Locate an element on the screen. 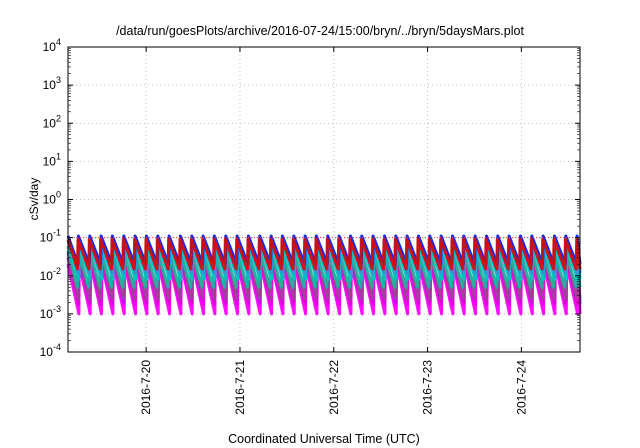  y-axis-label: cSv/day is located at coordinates (34, 199).